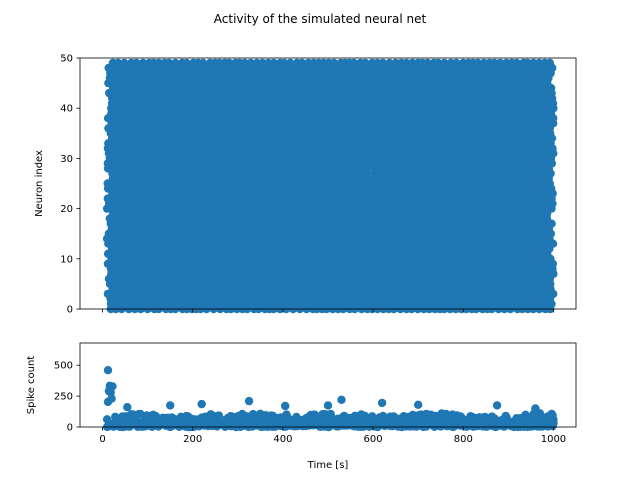  What do you see at coordinates (102, 439) in the screenshot?
I see `x-tick-label: 0` at bounding box center [102, 439].